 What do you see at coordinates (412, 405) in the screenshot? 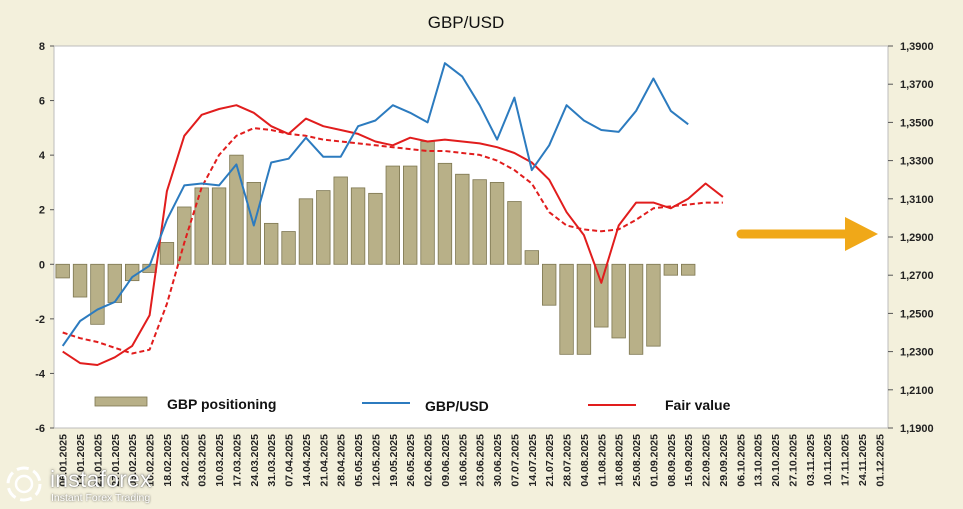
I see `legend: GBP positioning GBP/USD Fair value` at bounding box center [412, 405].